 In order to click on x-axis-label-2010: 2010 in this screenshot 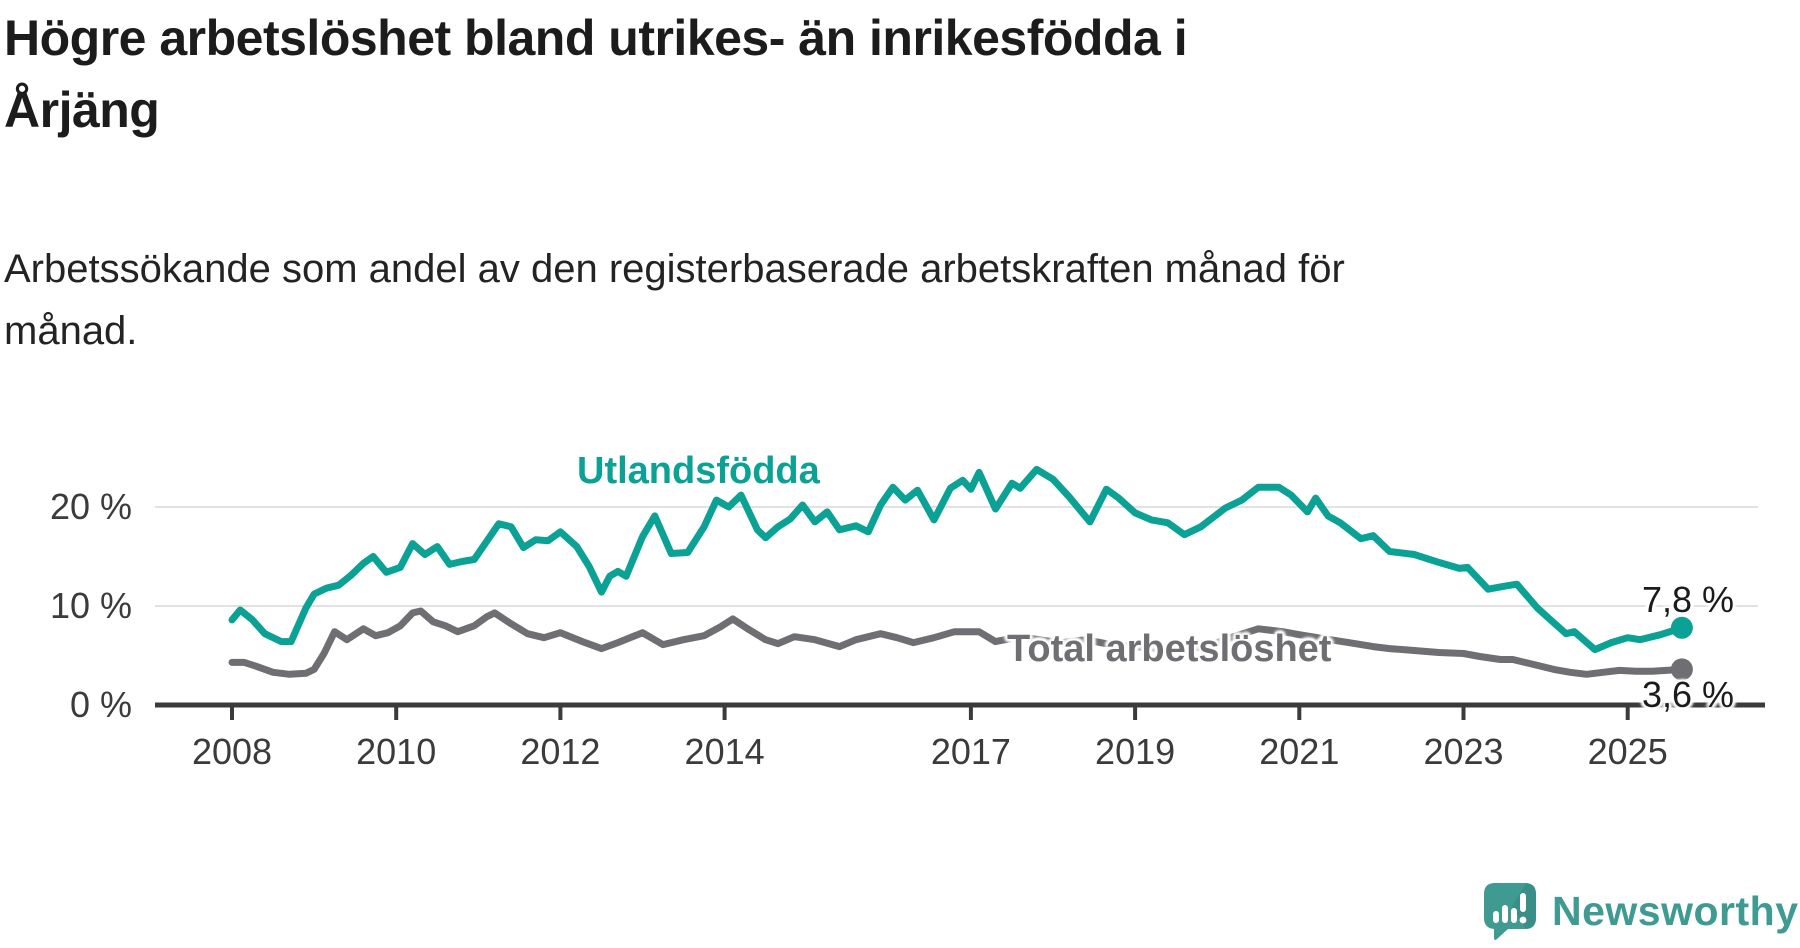, I will do `click(396, 751)`.